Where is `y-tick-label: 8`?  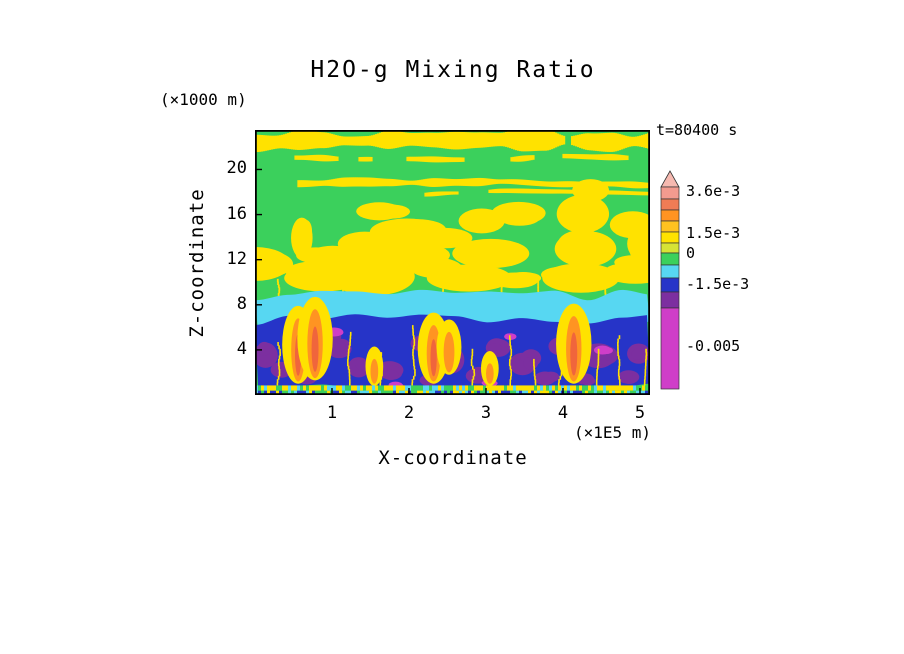 y-tick-label: 8 is located at coordinates (241, 303).